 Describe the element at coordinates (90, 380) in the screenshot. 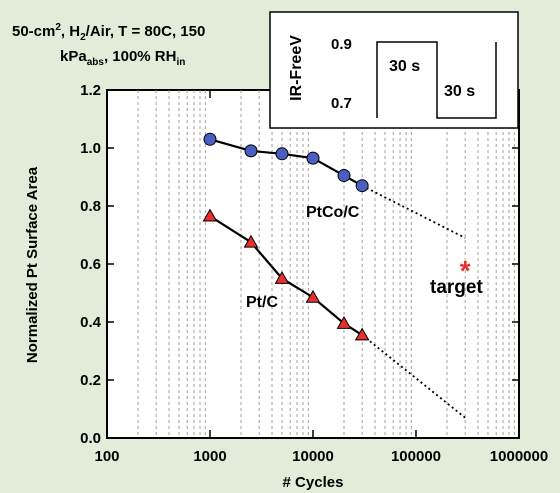

I see `y-tick-label: 0.2` at that location.